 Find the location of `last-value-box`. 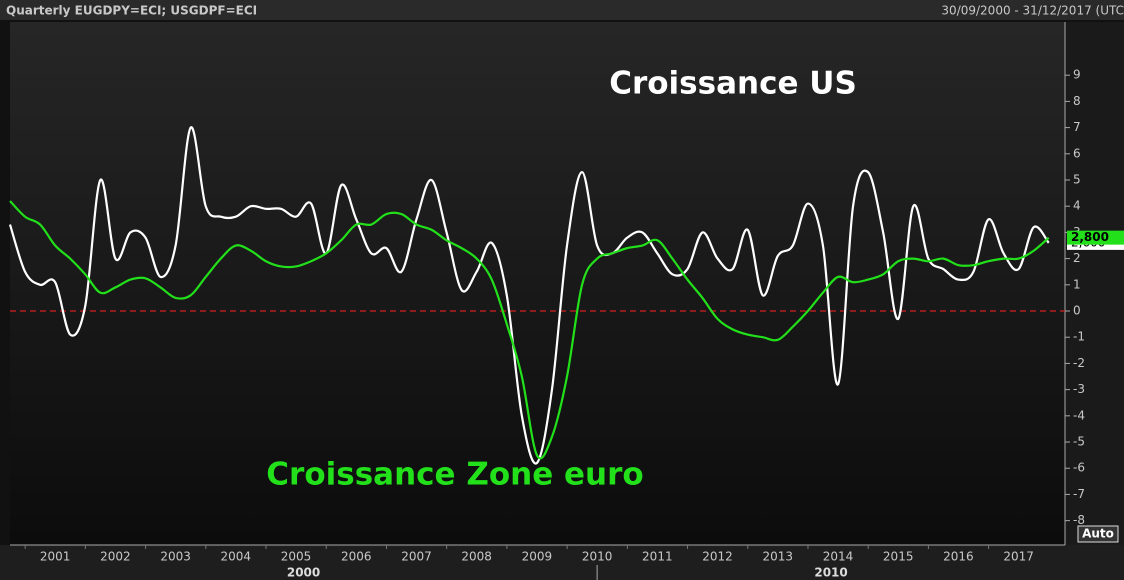

last-value-box is located at coordinates (1095, 237).